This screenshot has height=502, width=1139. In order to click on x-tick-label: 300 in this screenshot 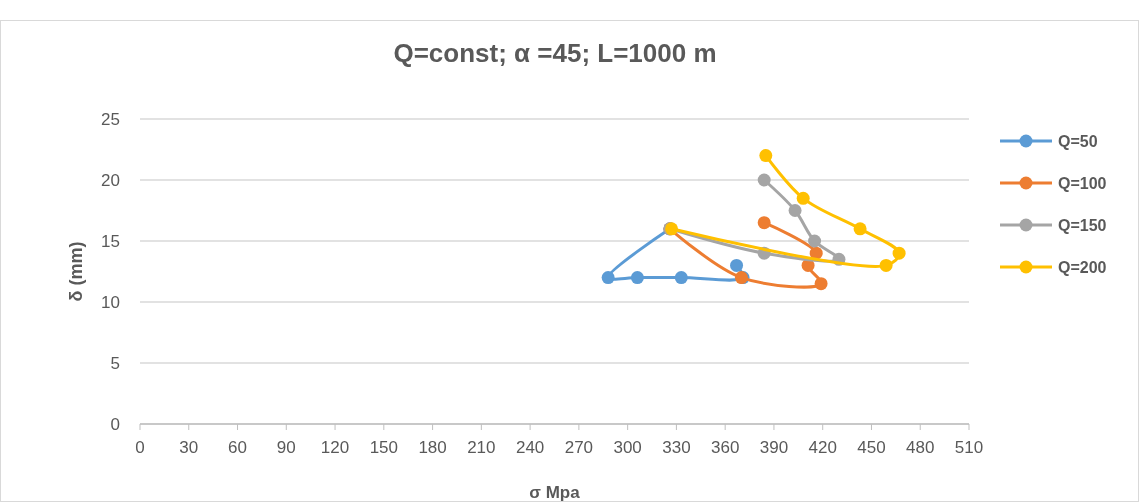, I will do `click(627, 447)`.